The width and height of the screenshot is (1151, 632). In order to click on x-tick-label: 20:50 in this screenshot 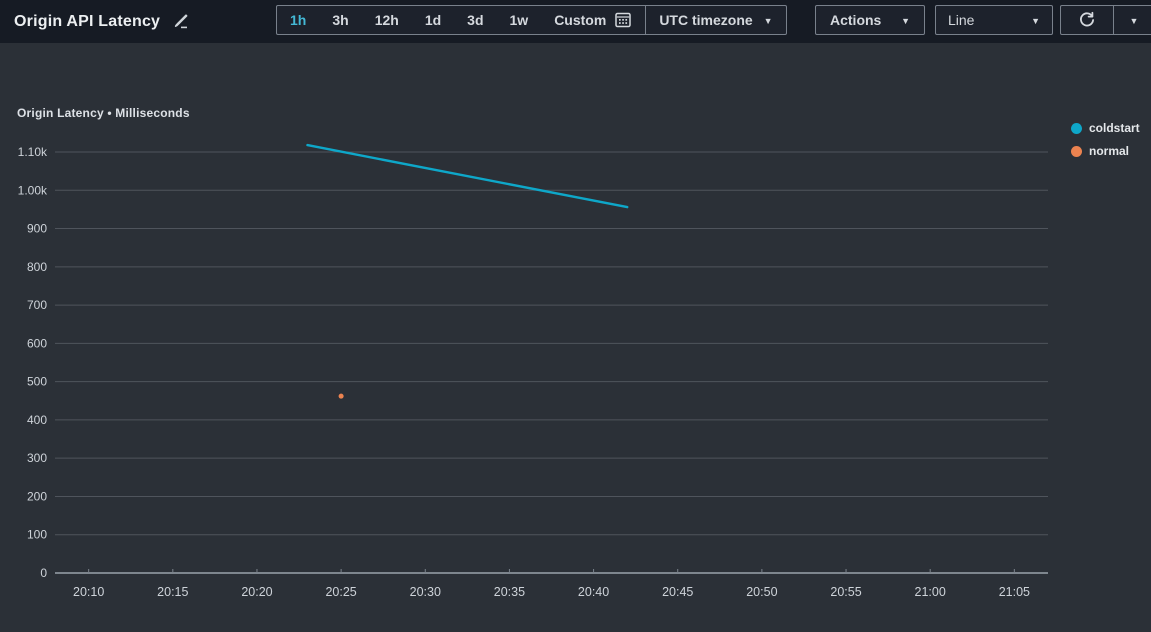, I will do `click(761, 592)`.